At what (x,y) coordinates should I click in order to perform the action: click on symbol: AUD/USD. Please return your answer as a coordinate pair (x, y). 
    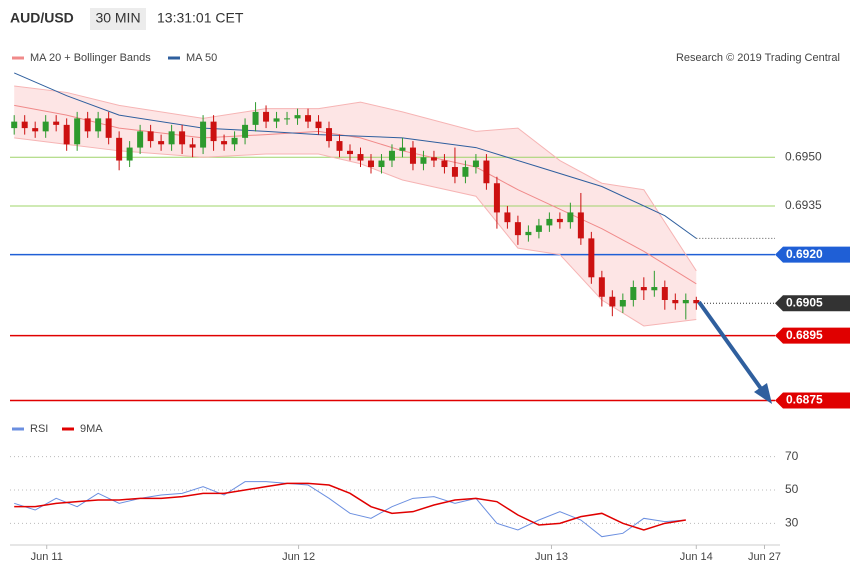
    Looking at the image, I should click on (42, 18).